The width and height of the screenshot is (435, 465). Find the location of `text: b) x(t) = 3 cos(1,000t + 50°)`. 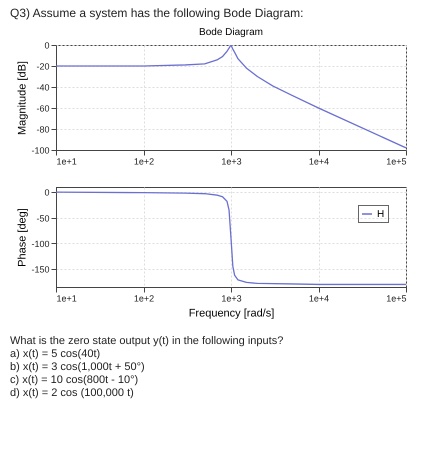

text: b) x(t) = 3 cos(1,000t + 50°) is located at coordinates (78, 367).